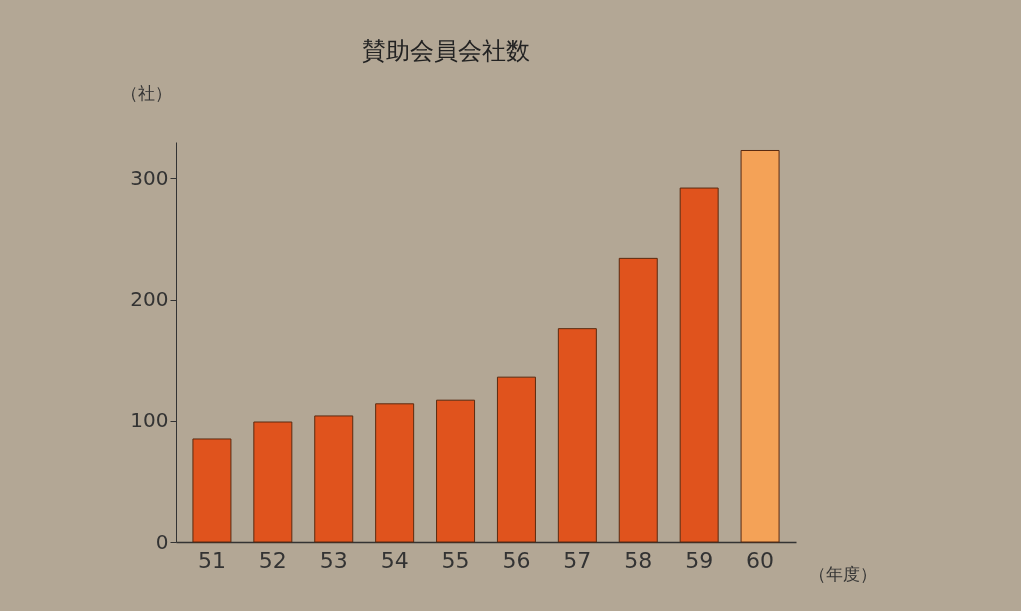 This screenshot has width=1021, height=611. Describe the element at coordinates (394, 560) in the screenshot. I see `x-tick-label: 54` at that location.